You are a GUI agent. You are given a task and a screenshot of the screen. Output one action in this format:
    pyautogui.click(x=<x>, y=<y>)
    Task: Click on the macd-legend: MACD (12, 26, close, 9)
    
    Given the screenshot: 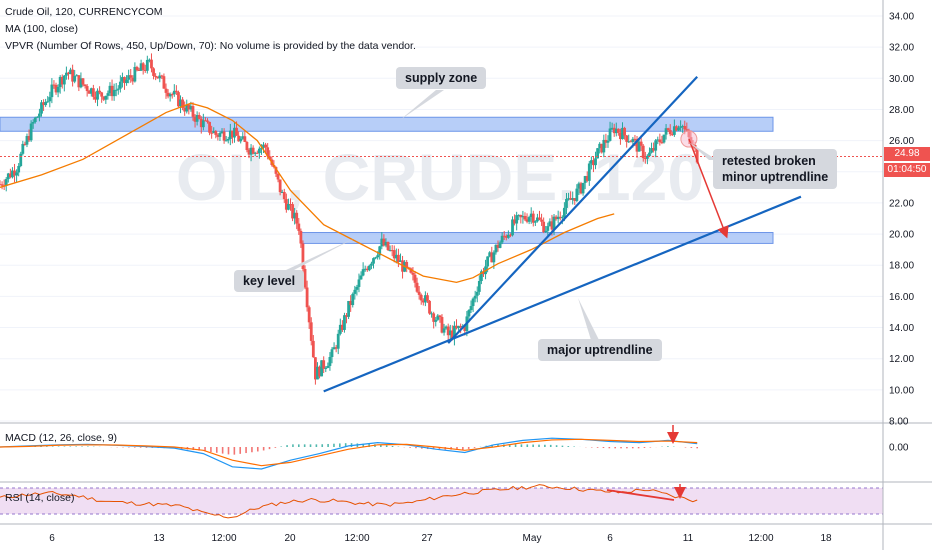 What is the action you would take?
    pyautogui.click(x=61, y=438)
    